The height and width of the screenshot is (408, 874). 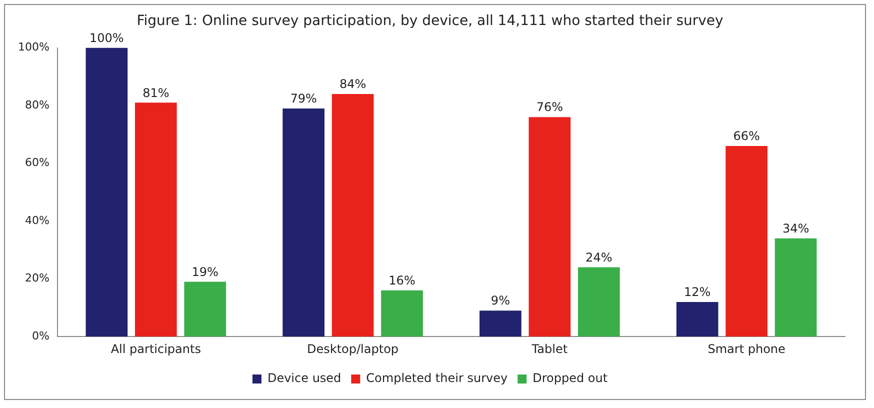 I want to click on data-label: 19%, so click(x=205, y=271).